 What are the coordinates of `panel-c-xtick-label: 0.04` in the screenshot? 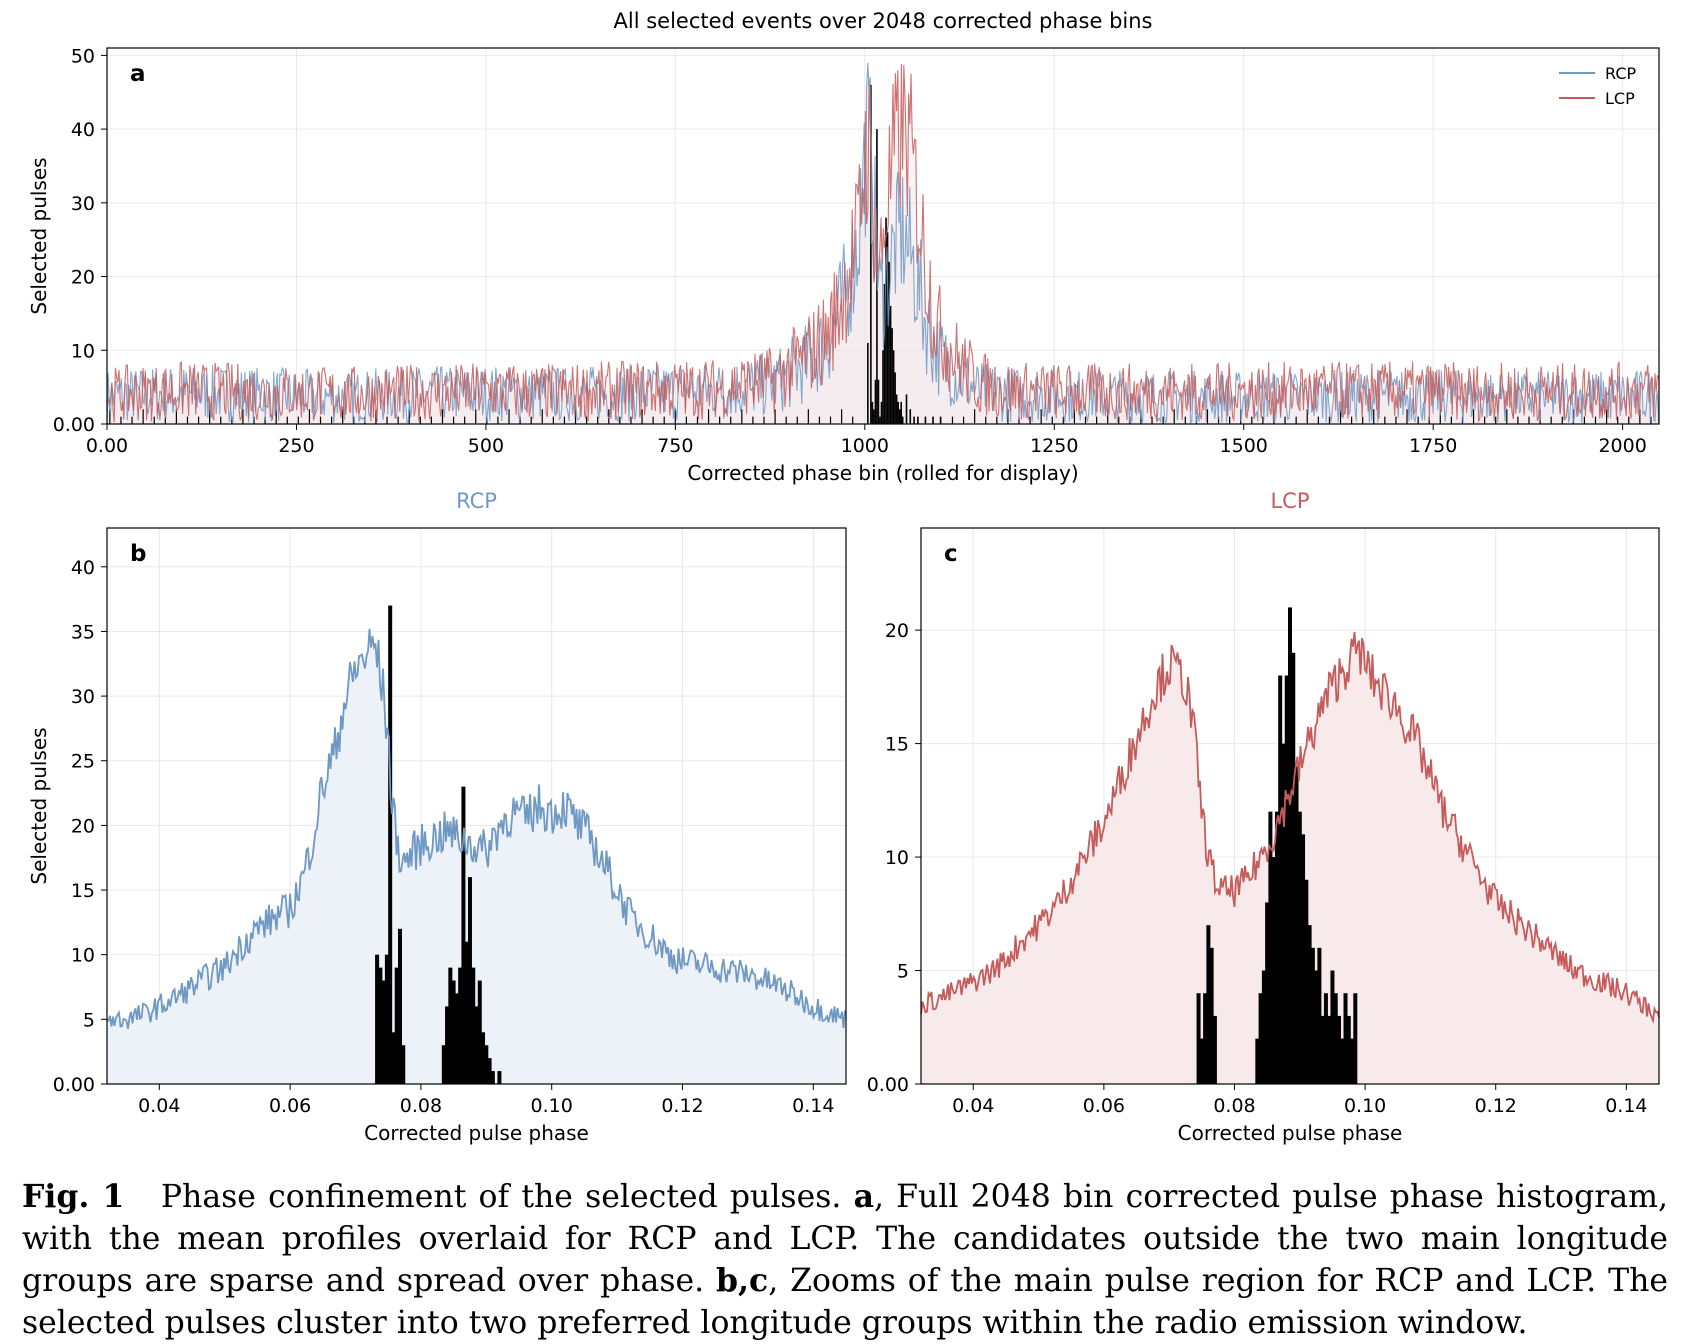 It's located at (973, 1106).